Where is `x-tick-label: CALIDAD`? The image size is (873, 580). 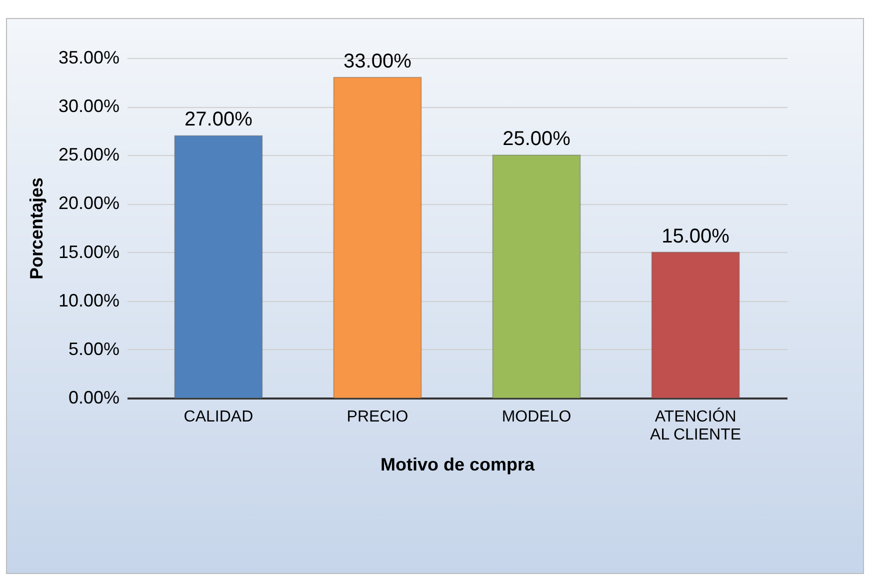
x-tick-label: CALIDAD is located at coordinates (219, 417).